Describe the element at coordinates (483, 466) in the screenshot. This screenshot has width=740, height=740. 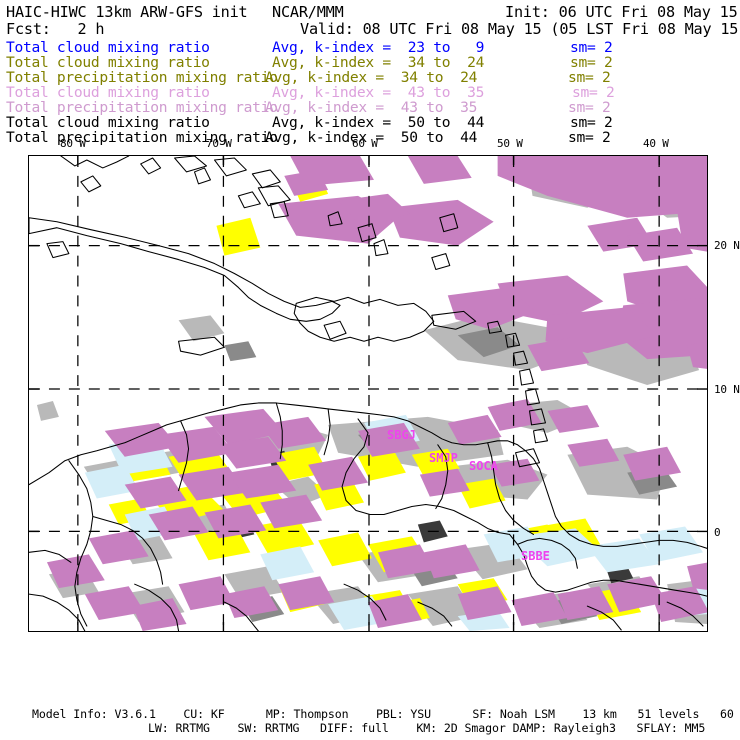
I see `station-label-soca: SOCA` at that location.